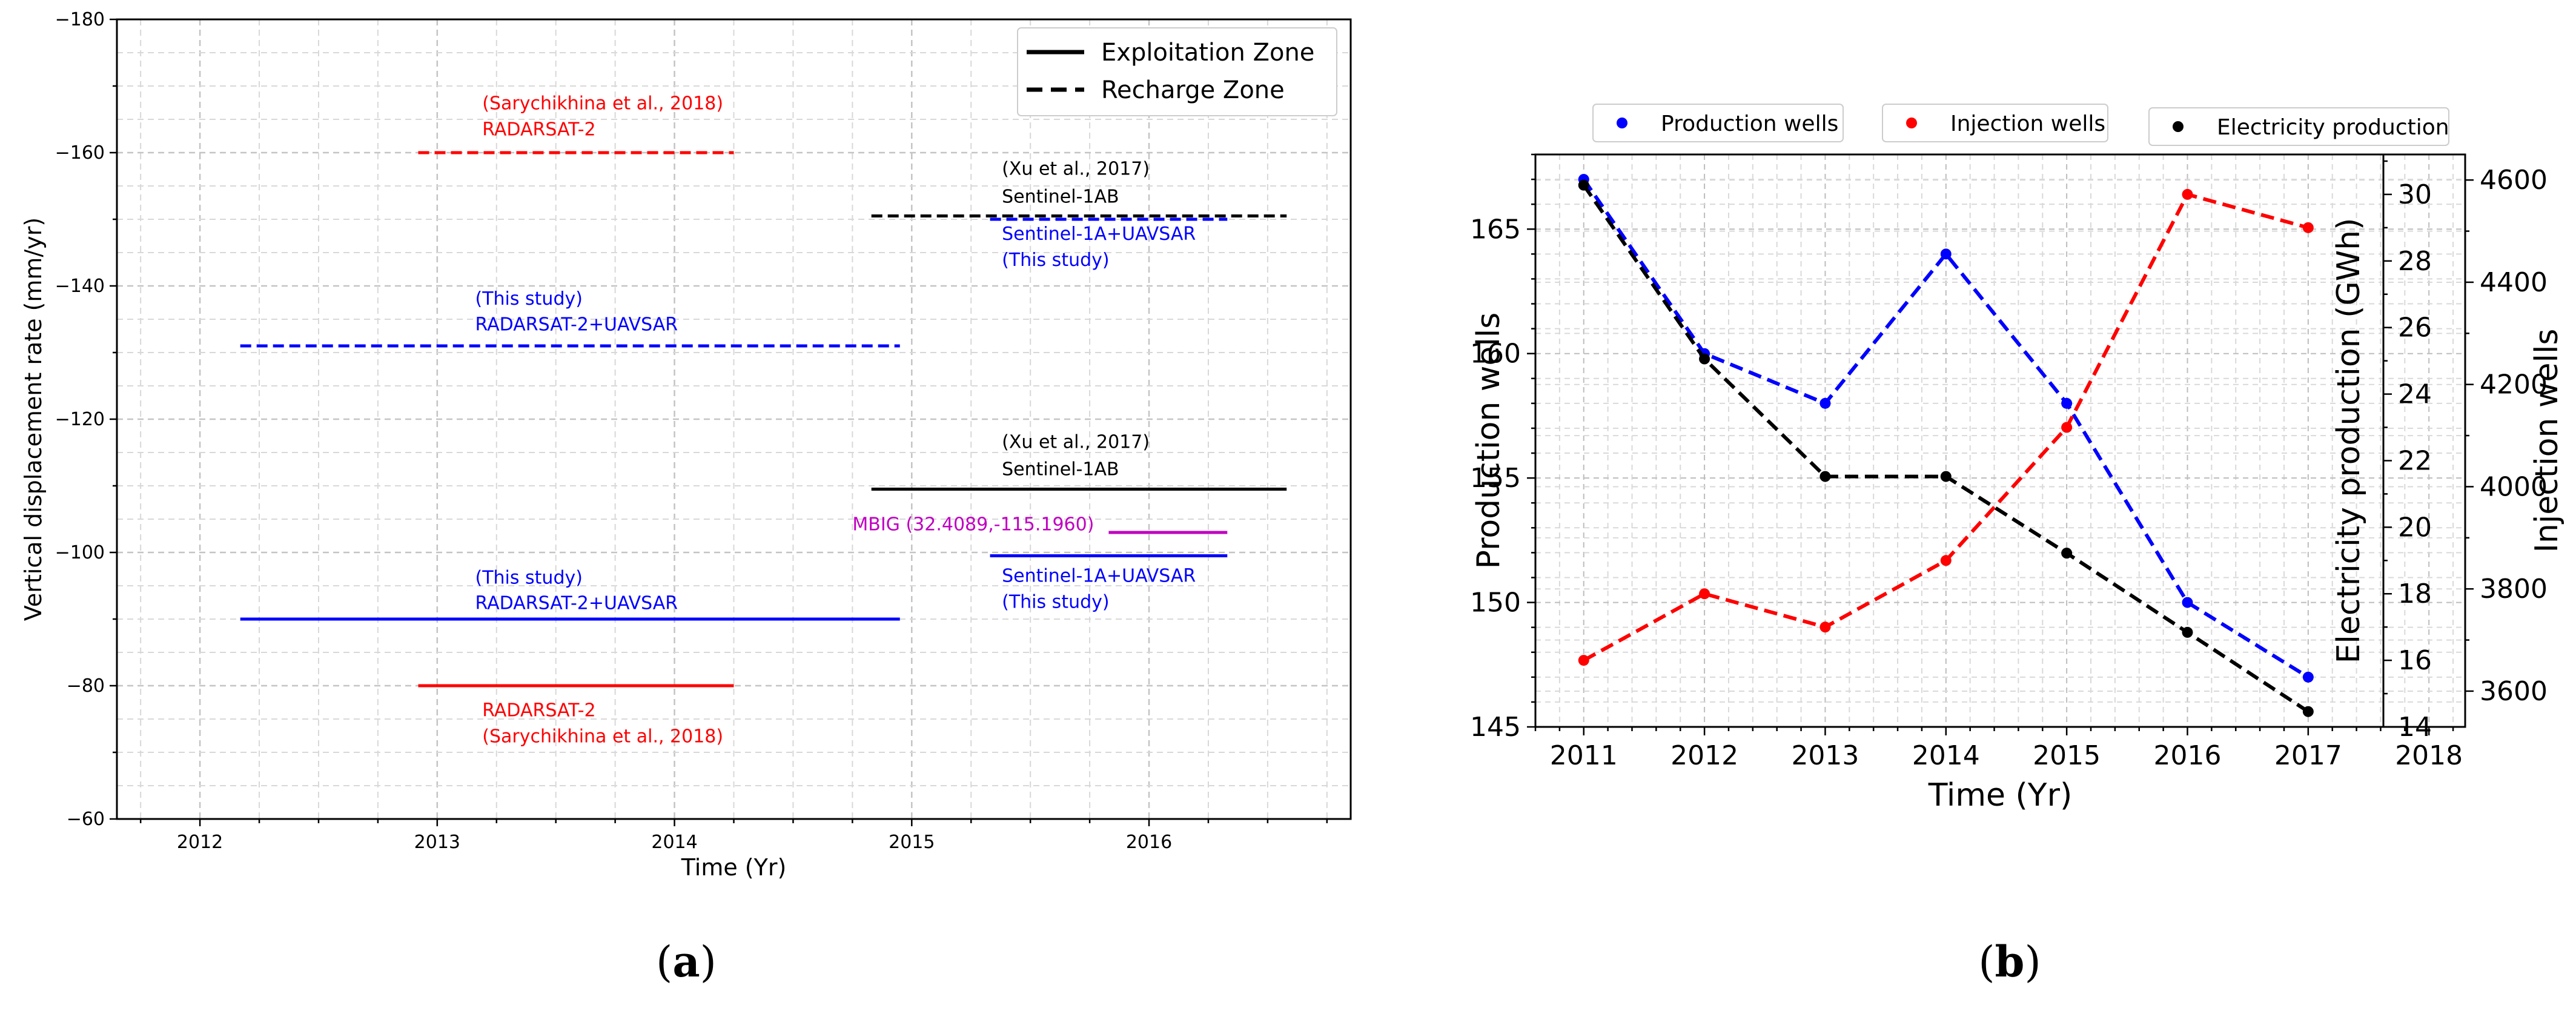 The image size is (2576, 1011). What do you see at coordinates (80, 552) in the screenshot?
I see `y-tick-label: −100` at bounding box center [80, 552].